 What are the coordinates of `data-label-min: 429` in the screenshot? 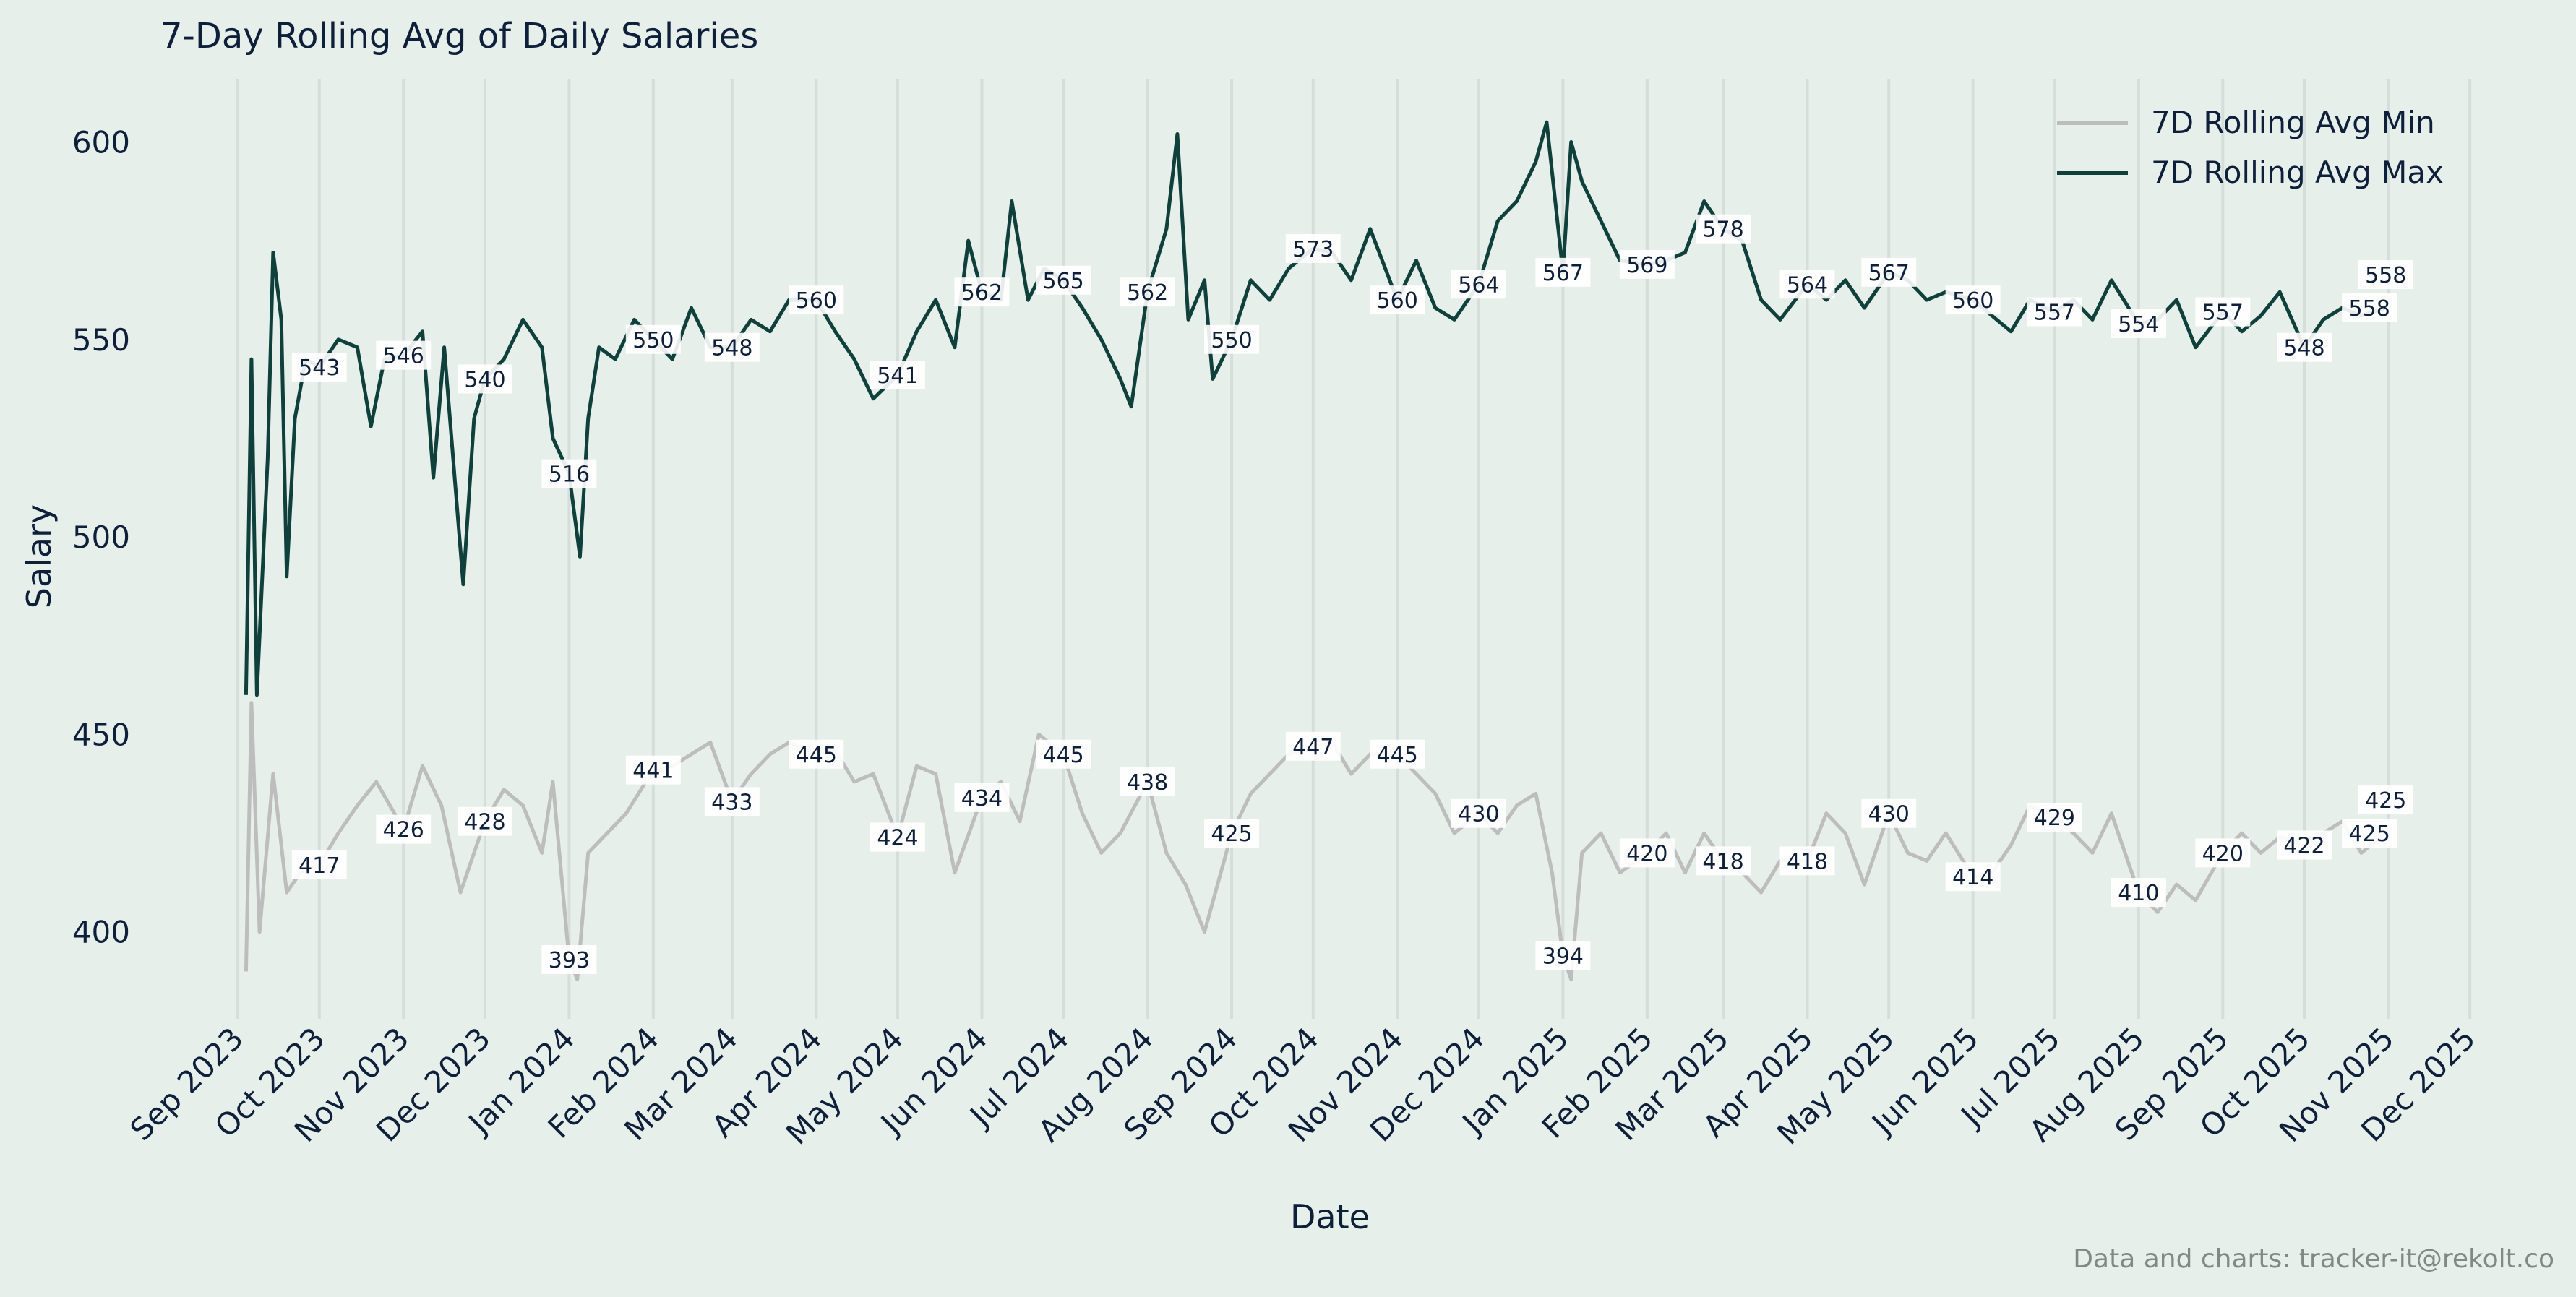 It's located at (2054, 818).